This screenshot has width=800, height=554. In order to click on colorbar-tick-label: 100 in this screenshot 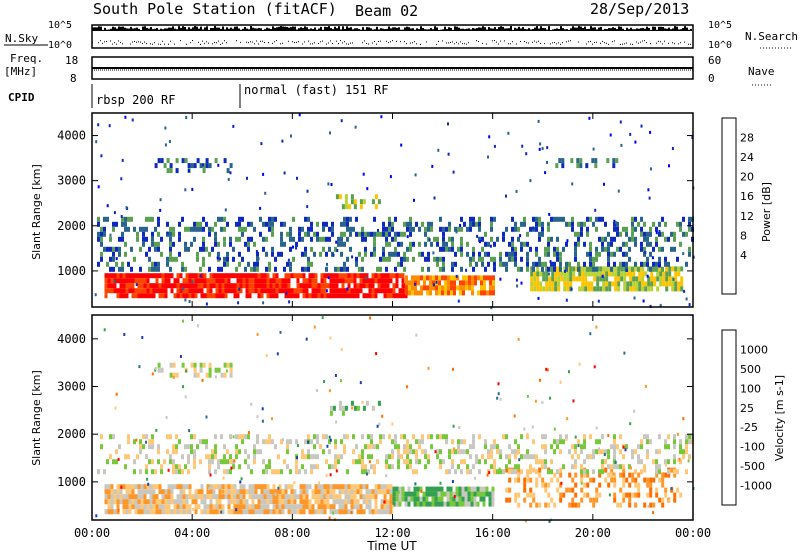, I will do `click(750, 388)`.